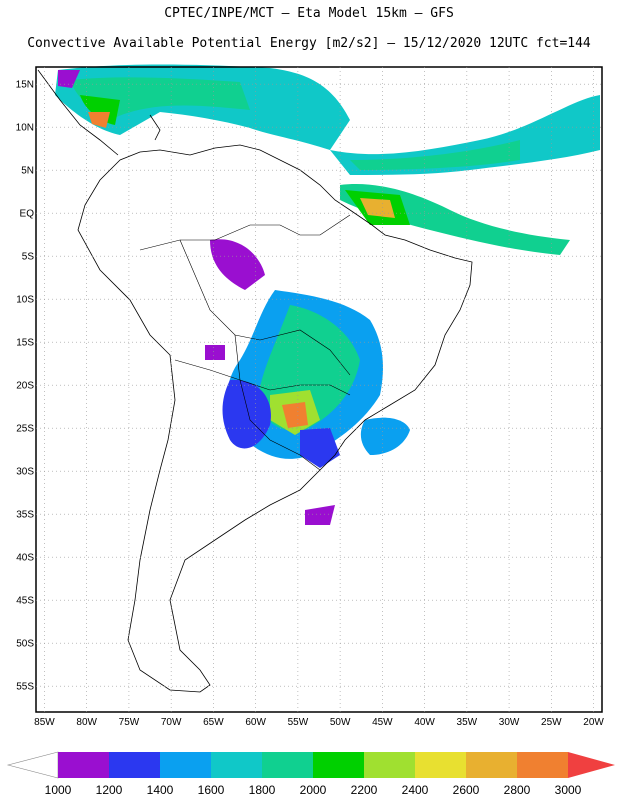 The width and height of the screenshot is (618, 800). I want to click on colorbar-cells, so click(310, 765).